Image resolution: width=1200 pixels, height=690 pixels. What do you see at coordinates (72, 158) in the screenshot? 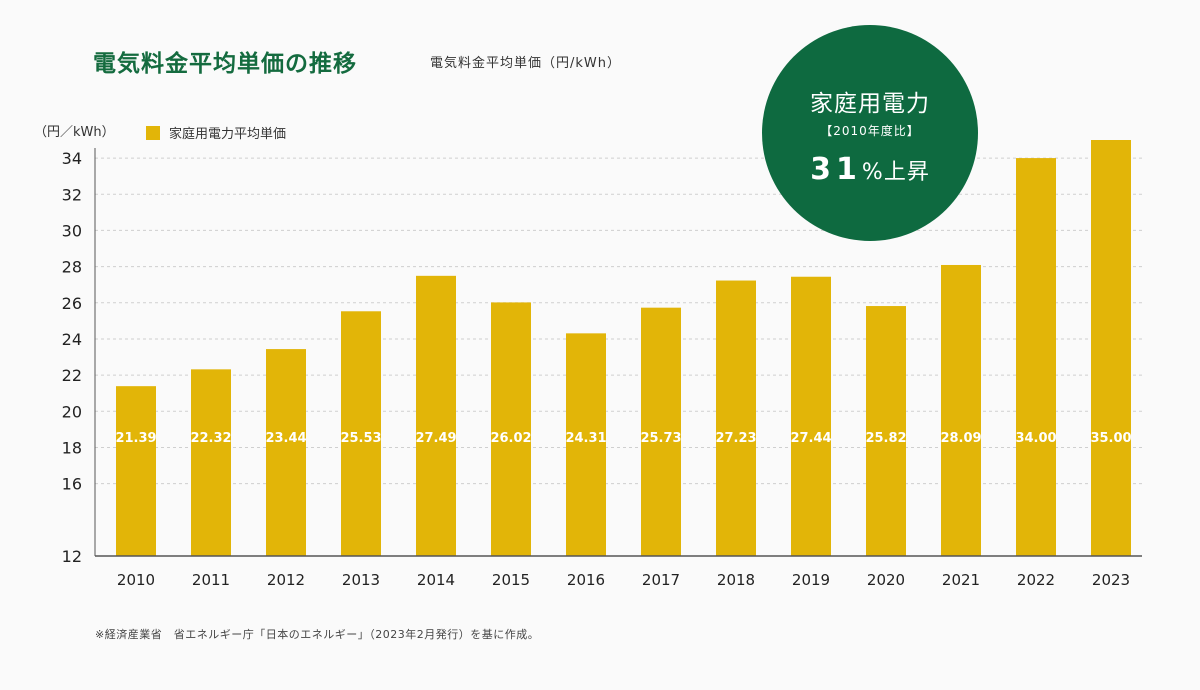
I see `y-tick-label: 34` at bounding box center [72, 158].